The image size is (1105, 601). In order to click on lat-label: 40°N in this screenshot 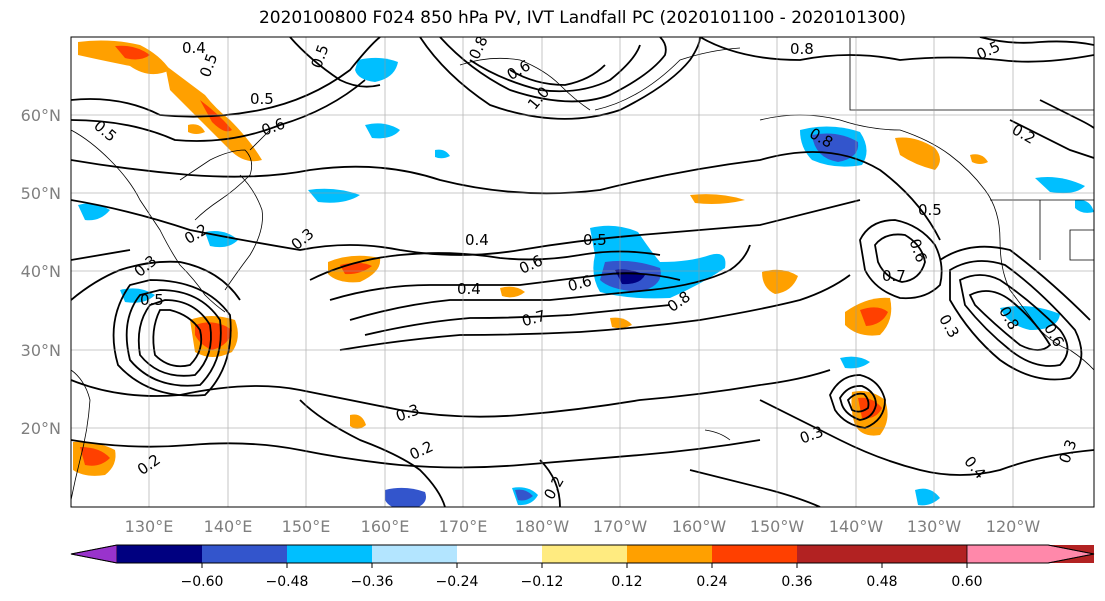, I will do `click(41, 271)`.